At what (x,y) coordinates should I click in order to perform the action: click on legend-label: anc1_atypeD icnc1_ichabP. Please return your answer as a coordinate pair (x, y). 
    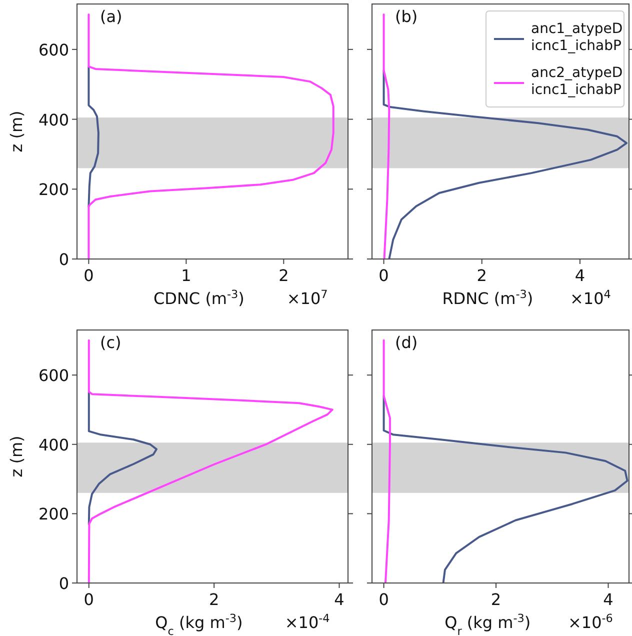
    Looking at the image, I should click on (577, 37).